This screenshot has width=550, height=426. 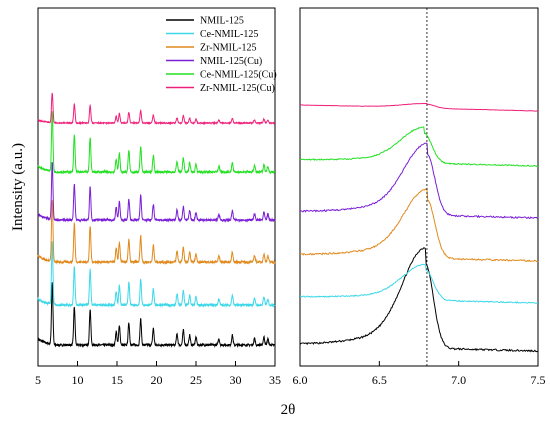 What do you see at coordinates (222, 21) in the screenshot?
I see `legend-label: NMIL-125` at bounding box center [222, 21].